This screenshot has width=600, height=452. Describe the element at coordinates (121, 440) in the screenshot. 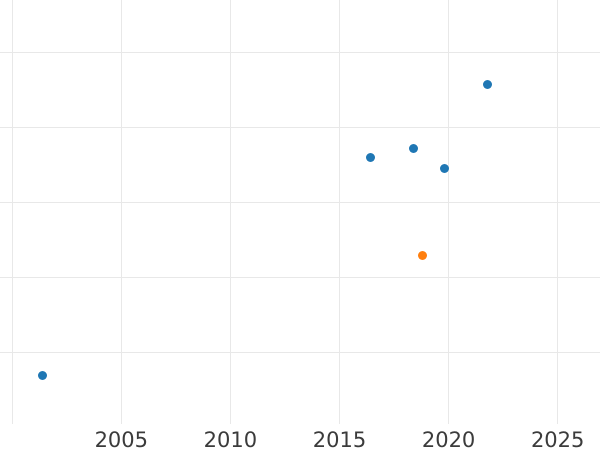

I see `x-tick-label: 2005` at that location.